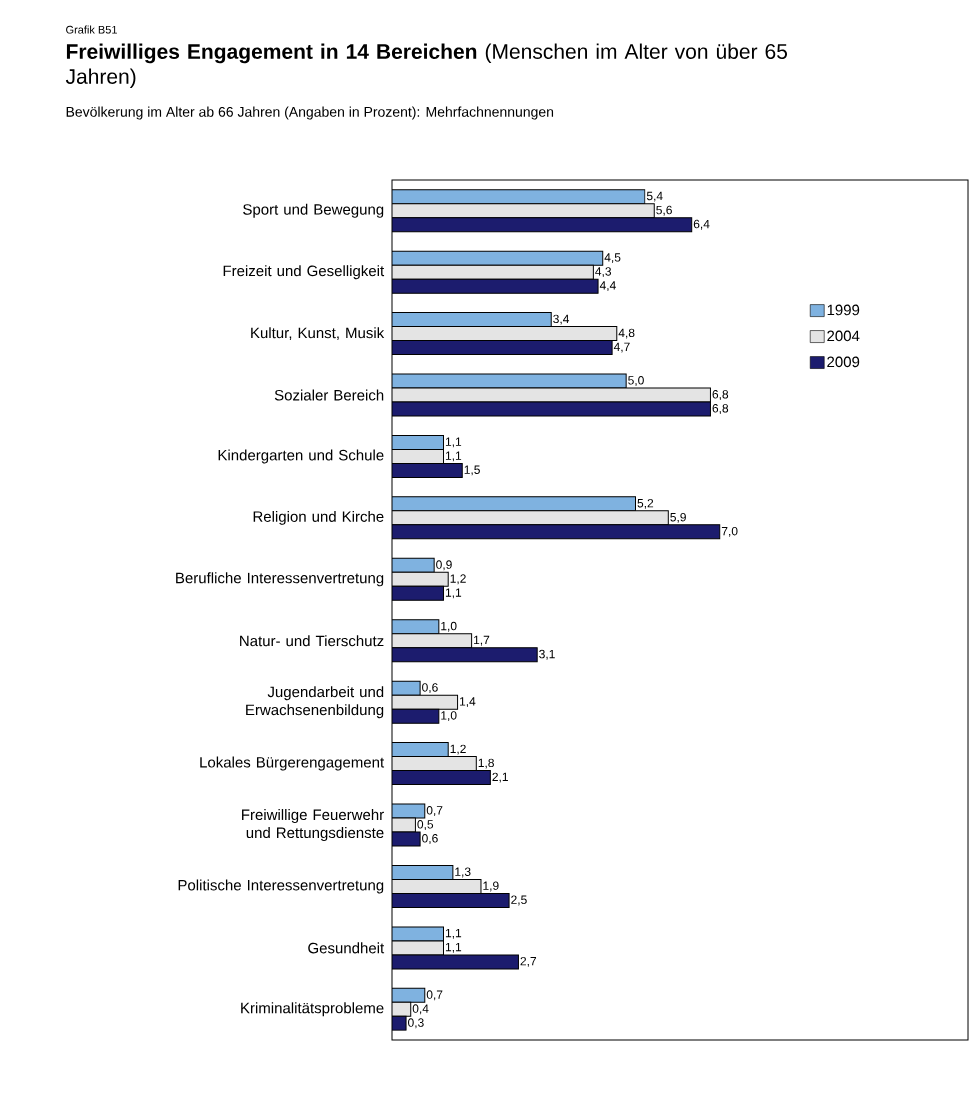 Image resolution: width=972 pixels, height=1099 pixels. What do you see at coordinates (303, 272) in the screenshot?
I see `y-tick-label: Freizeit und Geselligkeit` at bounding box center [303, 272].